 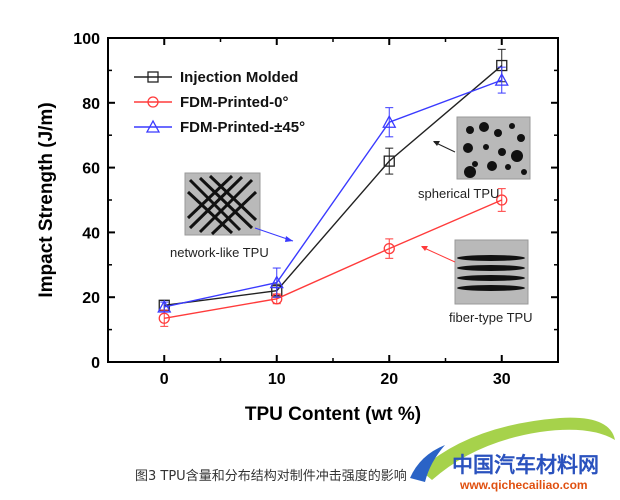 What do you see at coordinates (234, 102) in the screenshot?
I see `legend-label: FDM-Printed-0°` at bounding box center [234, 102].